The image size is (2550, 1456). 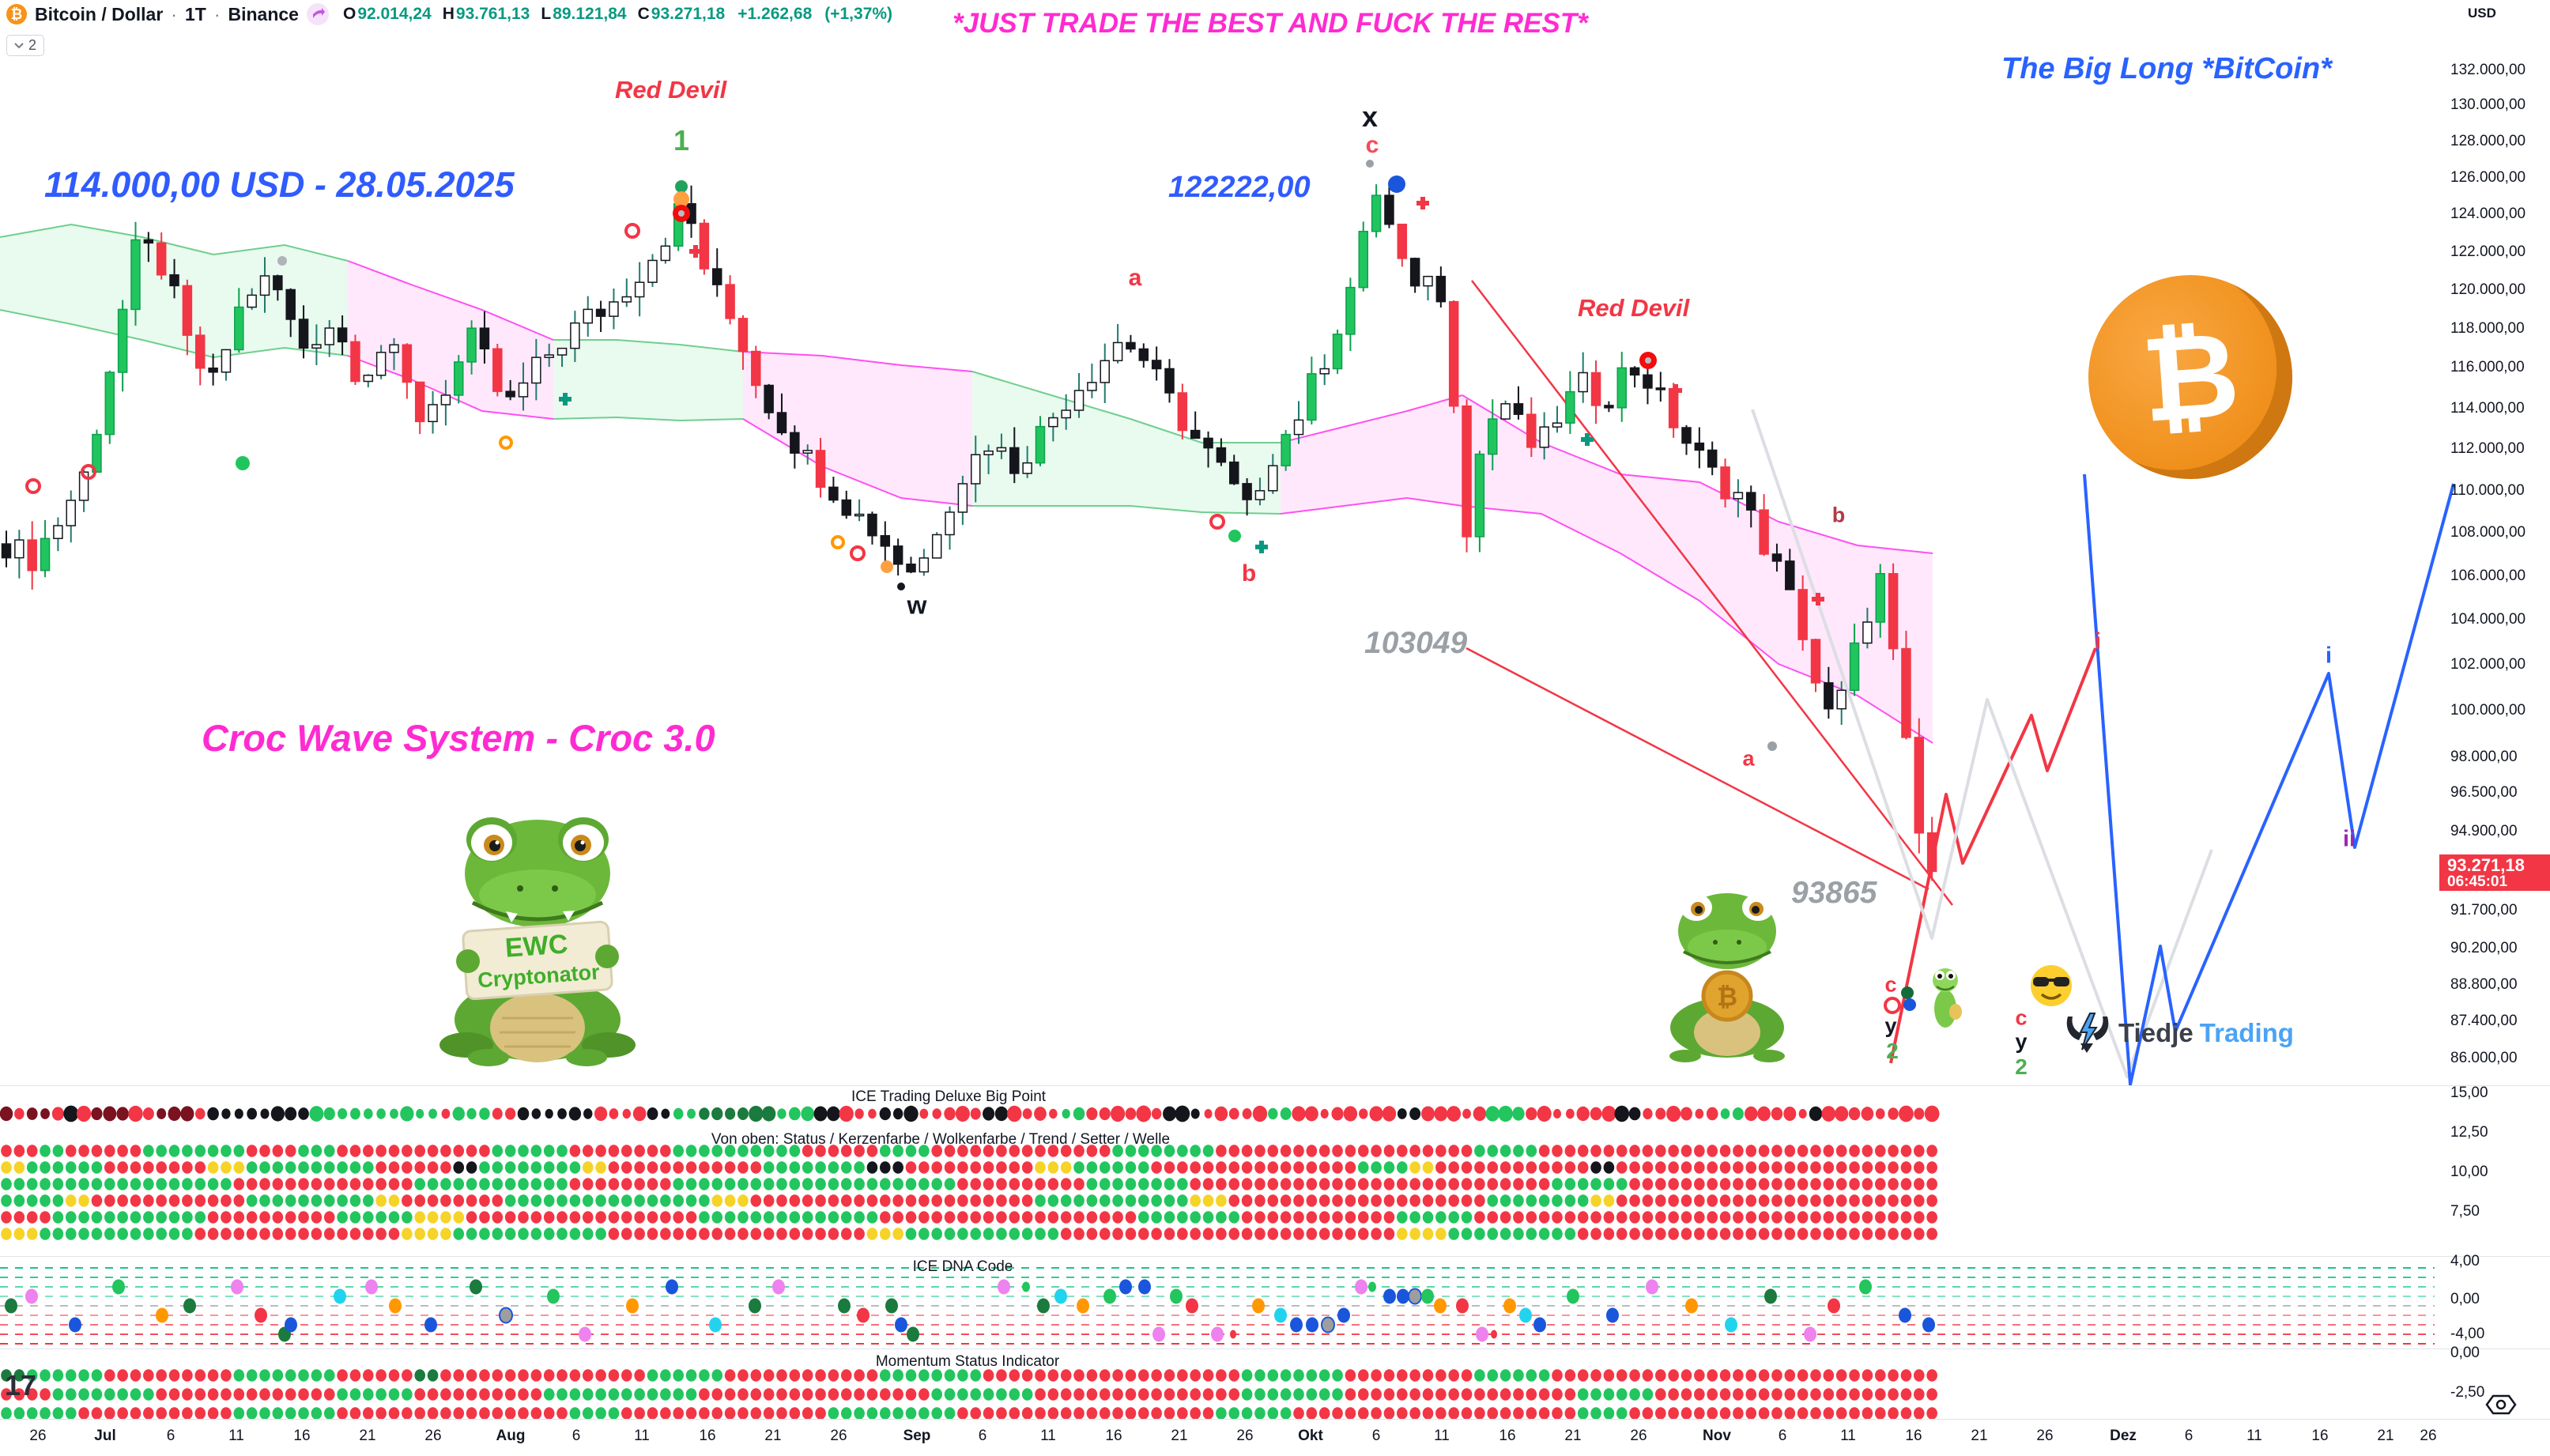 I want to click on time-scale-label: Nov, so click(x=1717, y=1436).